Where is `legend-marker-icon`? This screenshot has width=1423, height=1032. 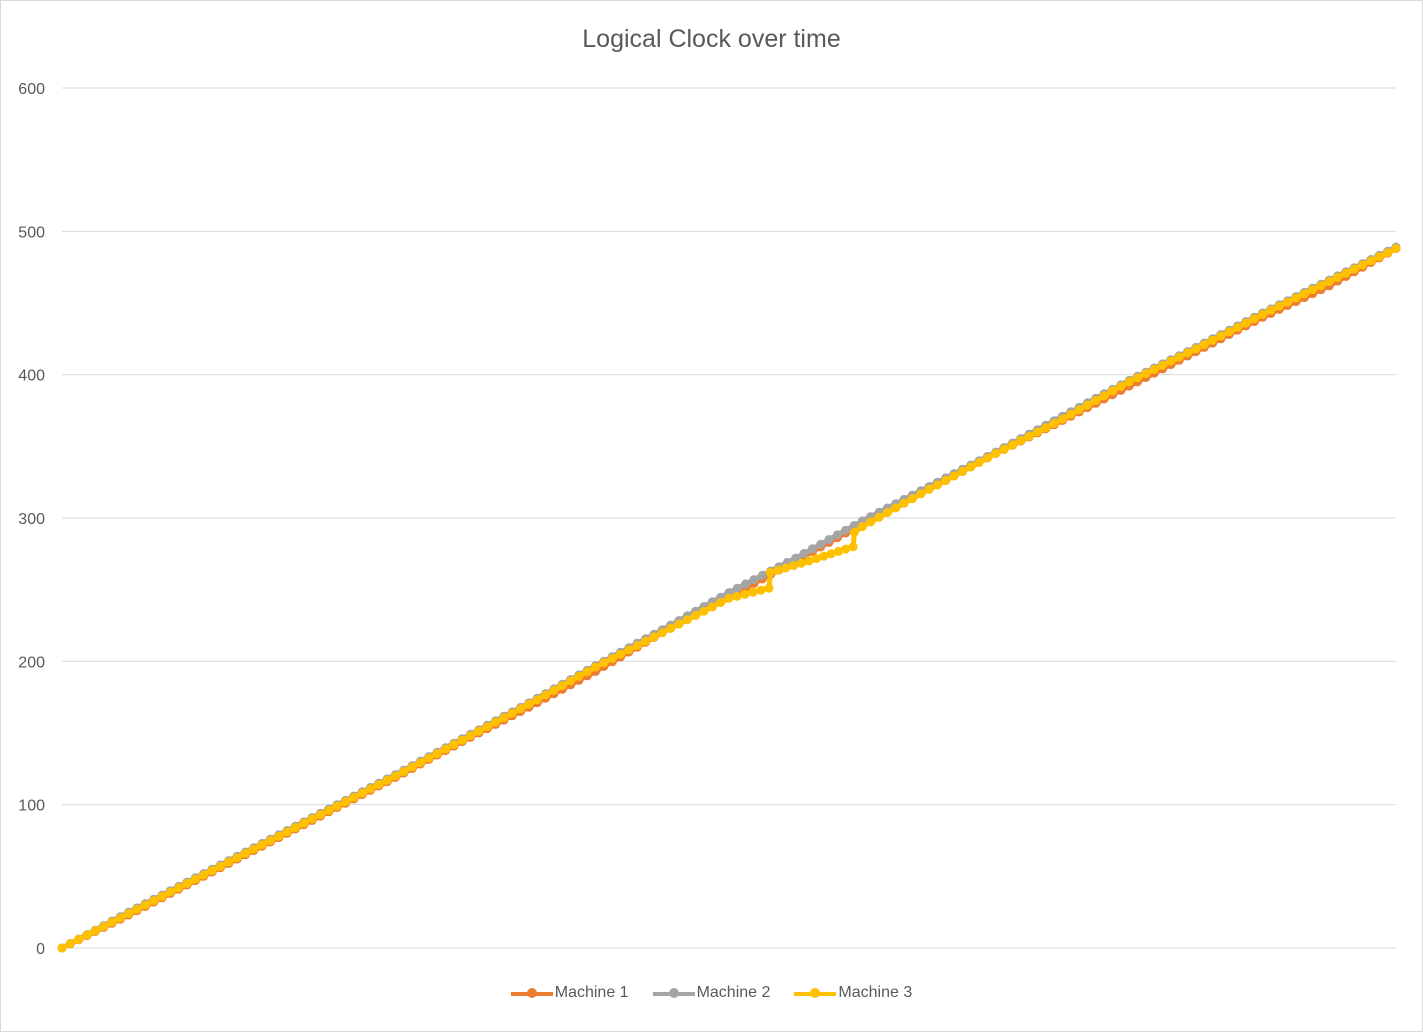 legend-marker-icon is located at coordinates (531, 993).